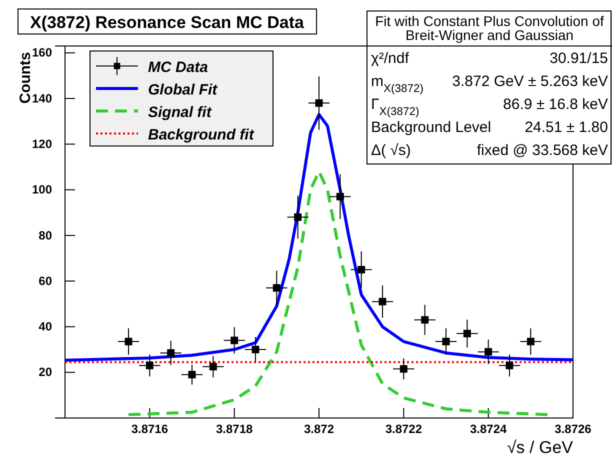 Image resolution: width=612 pixels, height=457 pixels. I want to click on x-tick-label: 3.8722, so click(403, 429).